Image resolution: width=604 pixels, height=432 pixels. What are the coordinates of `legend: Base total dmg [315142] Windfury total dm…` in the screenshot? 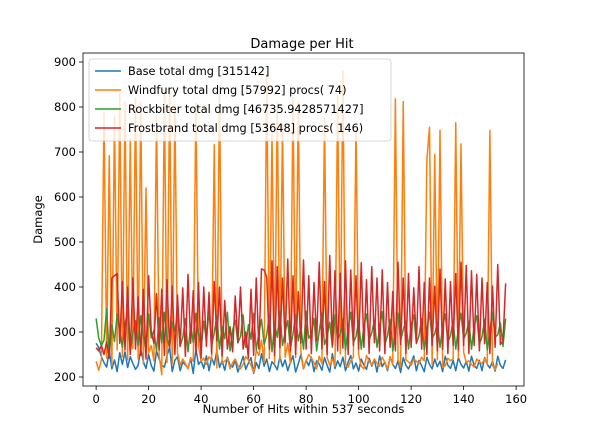 It's located at (240, 100).